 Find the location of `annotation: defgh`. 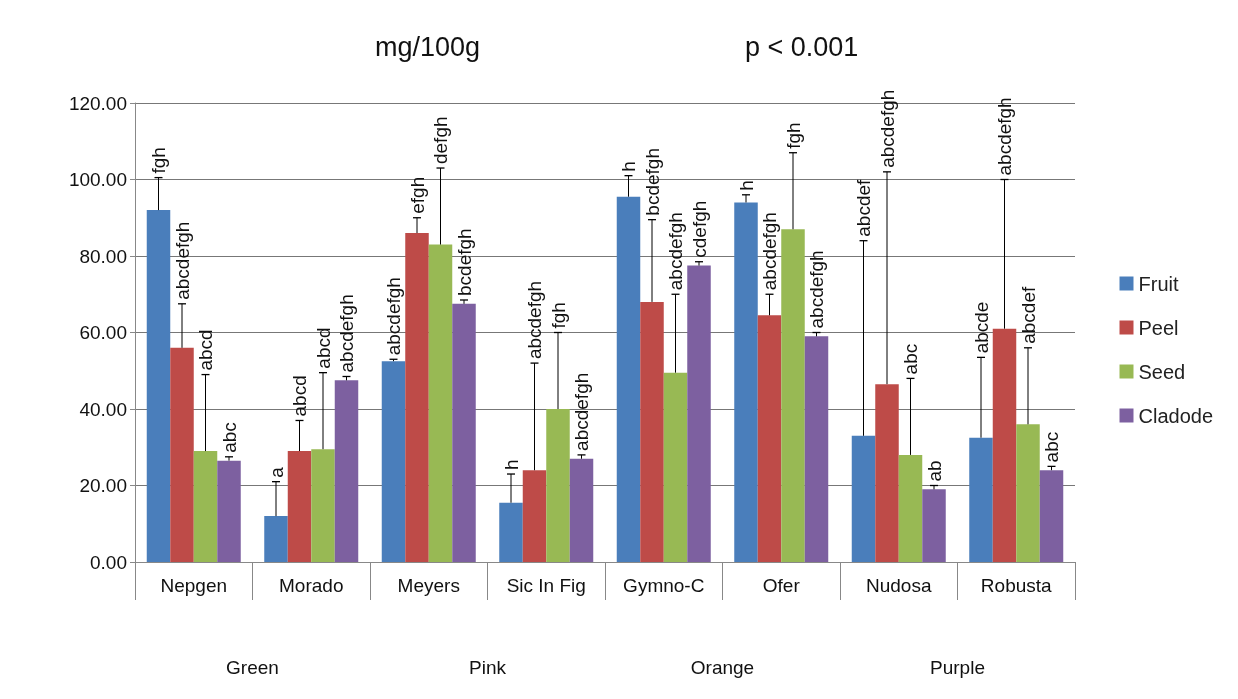

annotation: defgh is located at coordinates (440, 140).